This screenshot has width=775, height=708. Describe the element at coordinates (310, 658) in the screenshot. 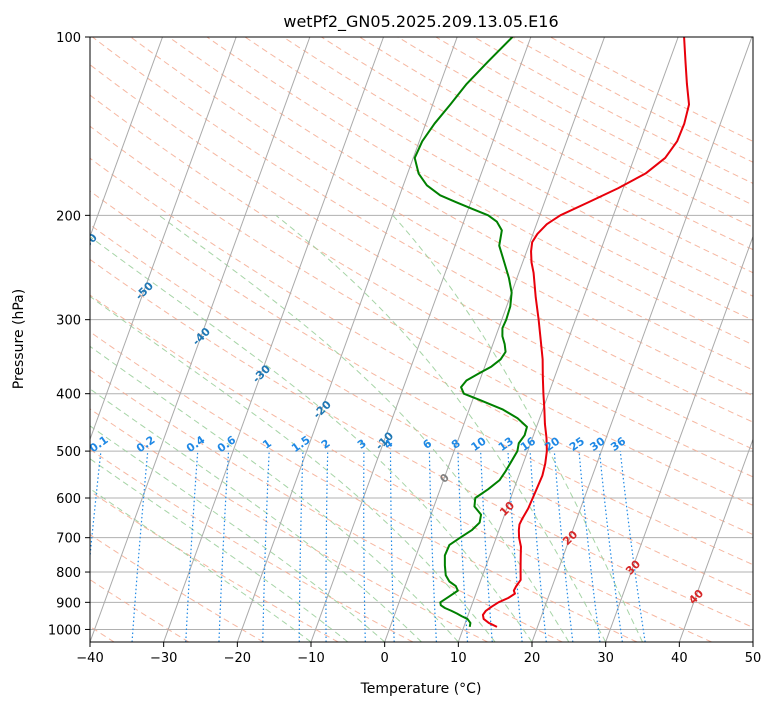

I see `x-tick-label: −10` at that location.